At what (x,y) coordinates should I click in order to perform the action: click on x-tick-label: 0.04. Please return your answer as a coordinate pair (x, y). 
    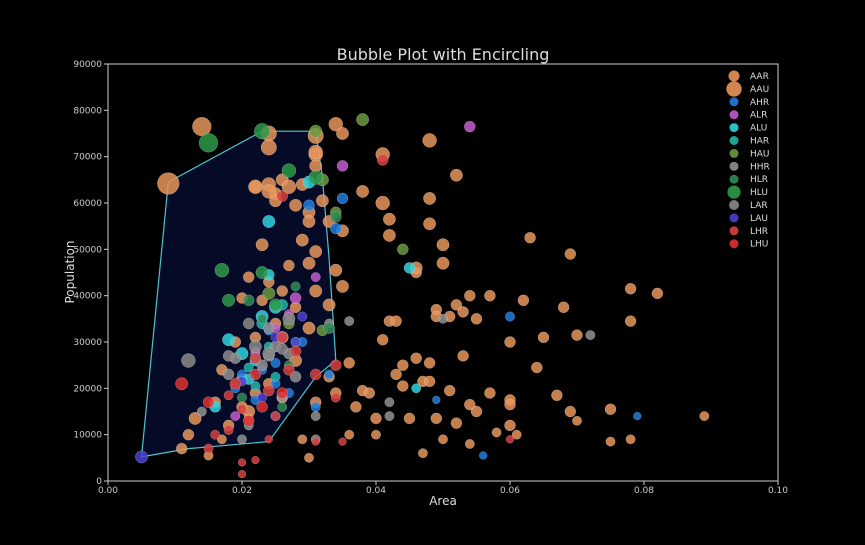
    Looking at the image, I should click on (376, 491).